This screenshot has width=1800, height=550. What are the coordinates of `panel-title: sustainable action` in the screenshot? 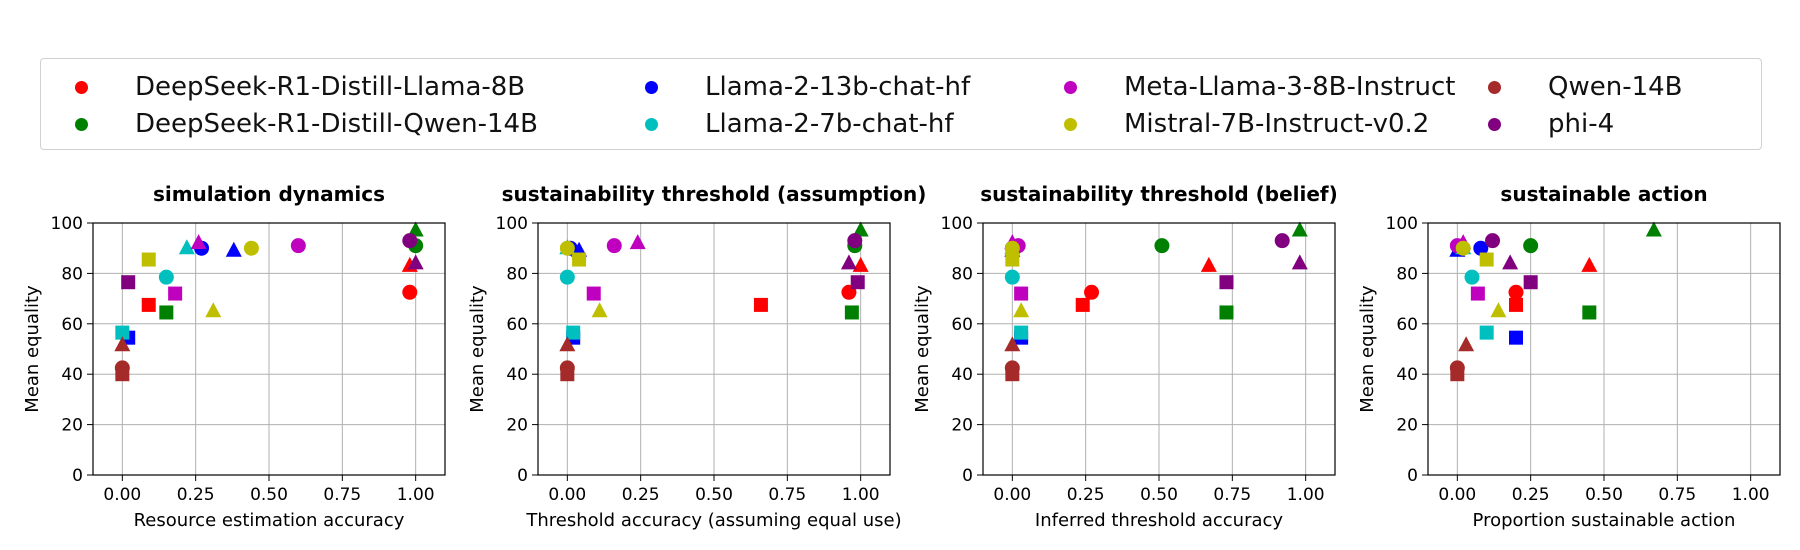 It's located at (1603, 194).